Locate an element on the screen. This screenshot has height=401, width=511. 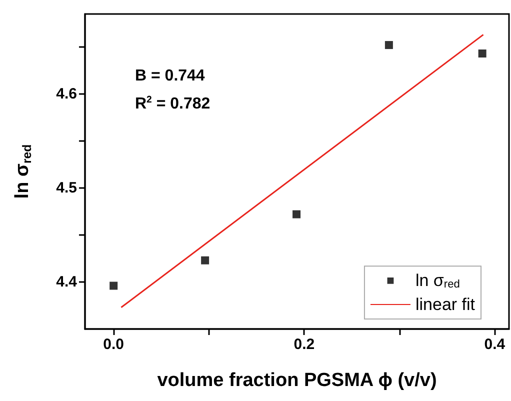
legend-label: ln σred is located at coordinates (437, 280).